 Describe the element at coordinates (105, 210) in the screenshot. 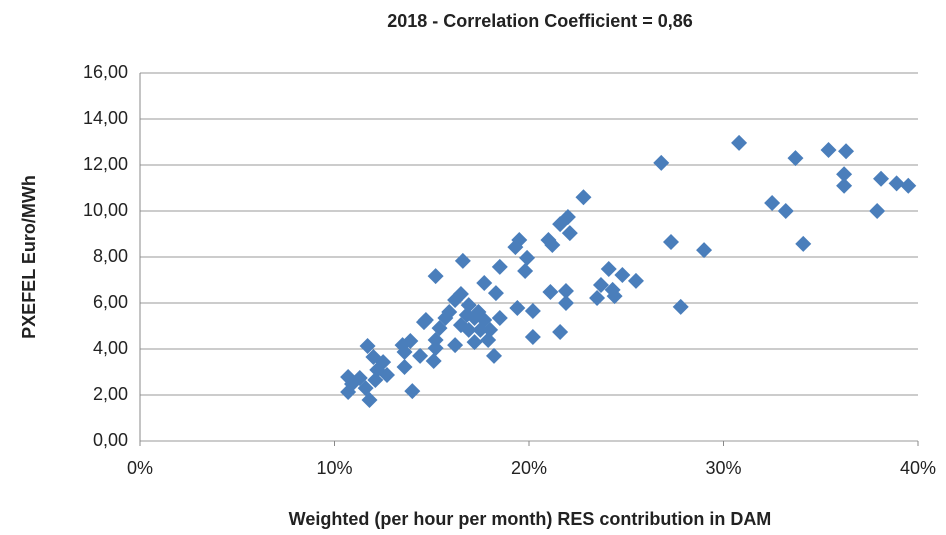

I see `y-tick-label: 10,00` at that location.